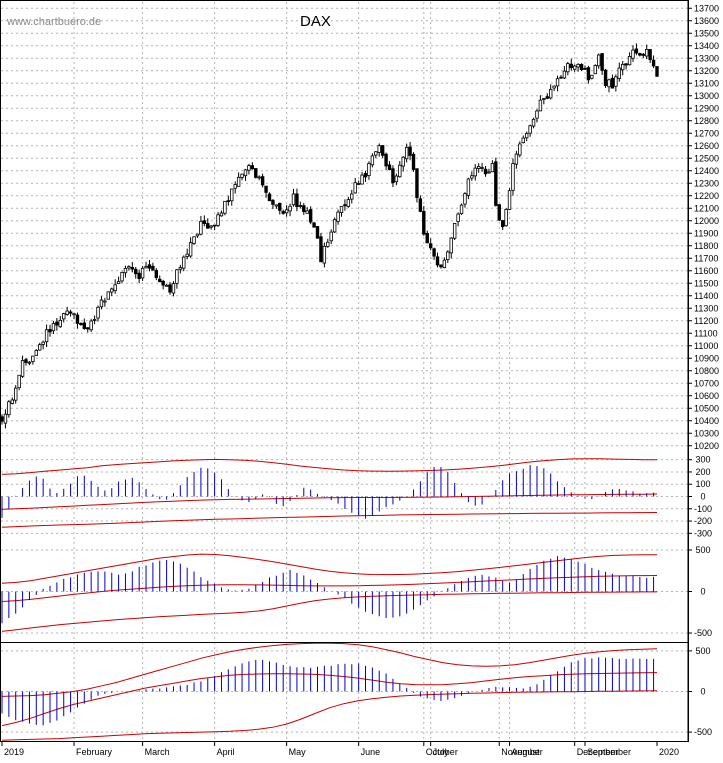 This screenshot has width=723, height=763. Describe the element at coordinates (702, 484) in the screenshot. I see `indicator-1-tick-label: 100` at that location.